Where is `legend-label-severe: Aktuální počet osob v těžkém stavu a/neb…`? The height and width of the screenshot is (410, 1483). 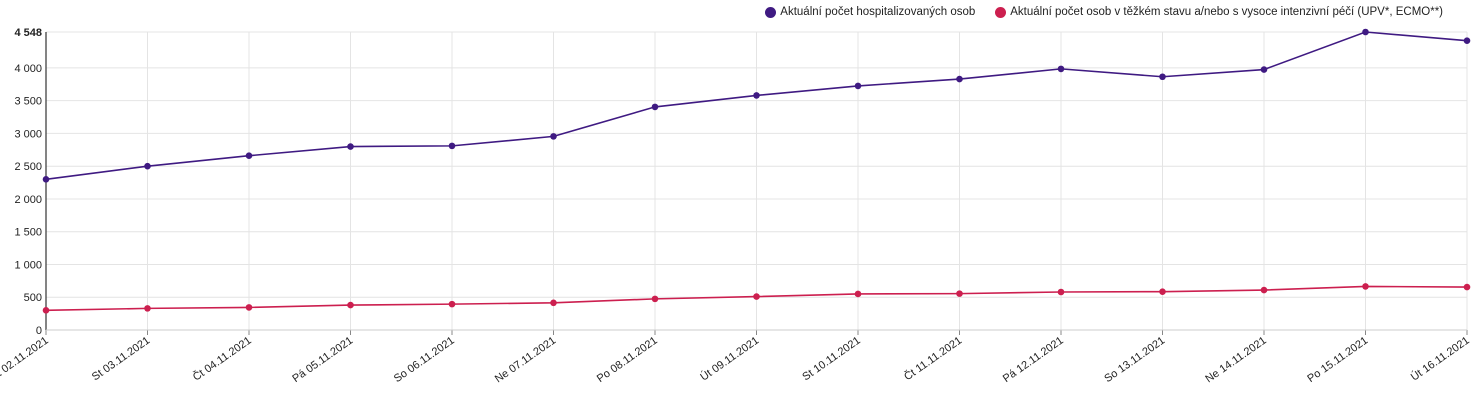
legend-label-severe: Aktuální počet osob v těžkém stavu a/neb… is located at coordinates (1226, 12).